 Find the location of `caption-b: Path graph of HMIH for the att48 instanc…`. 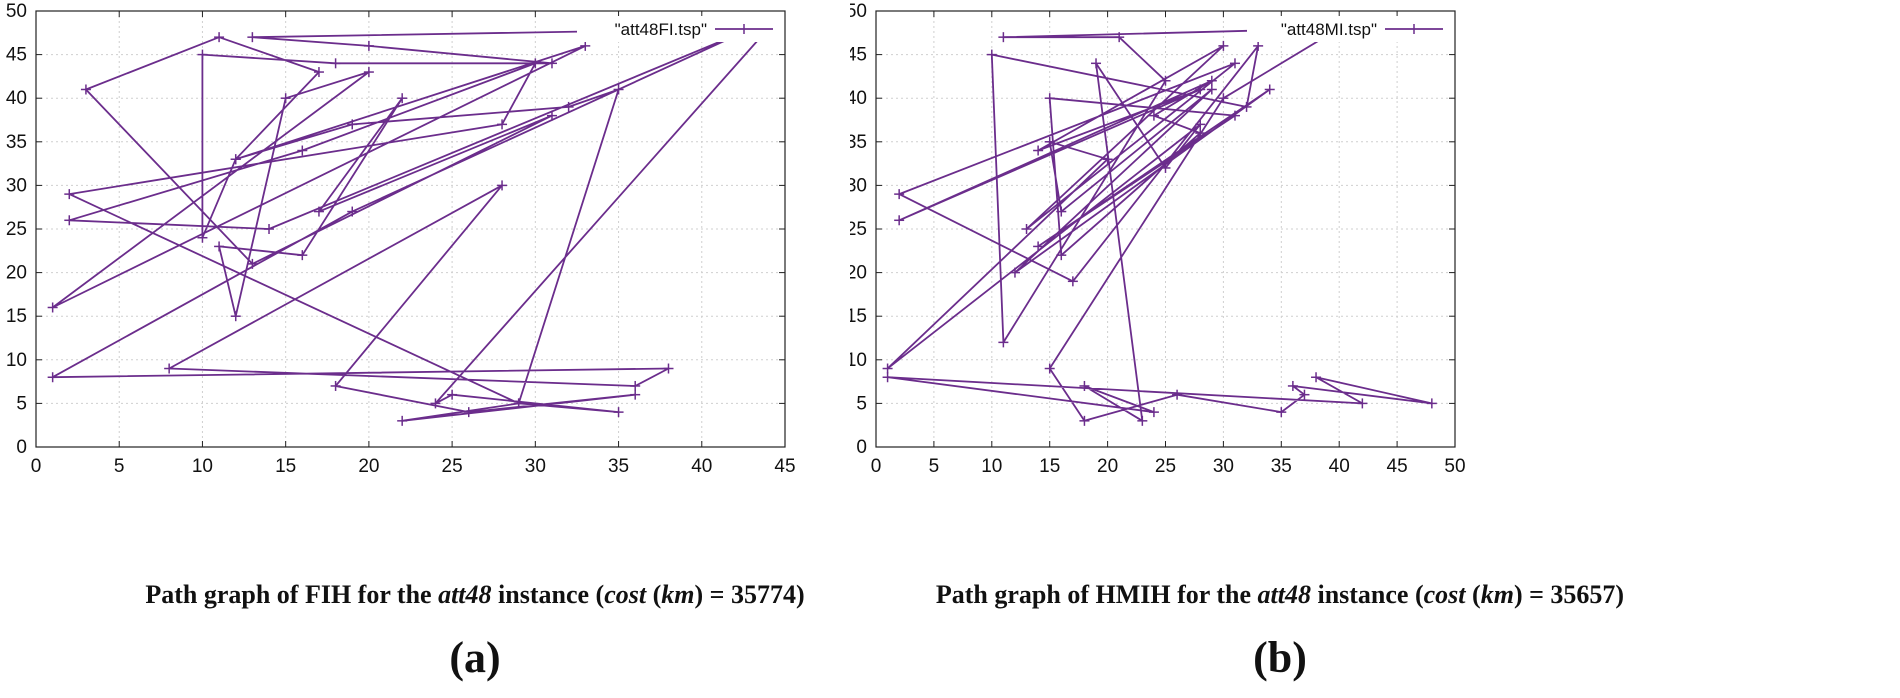

caption-b: Path graph of HMIH for the att48 instanc… is located at coordinates (1280, 594).